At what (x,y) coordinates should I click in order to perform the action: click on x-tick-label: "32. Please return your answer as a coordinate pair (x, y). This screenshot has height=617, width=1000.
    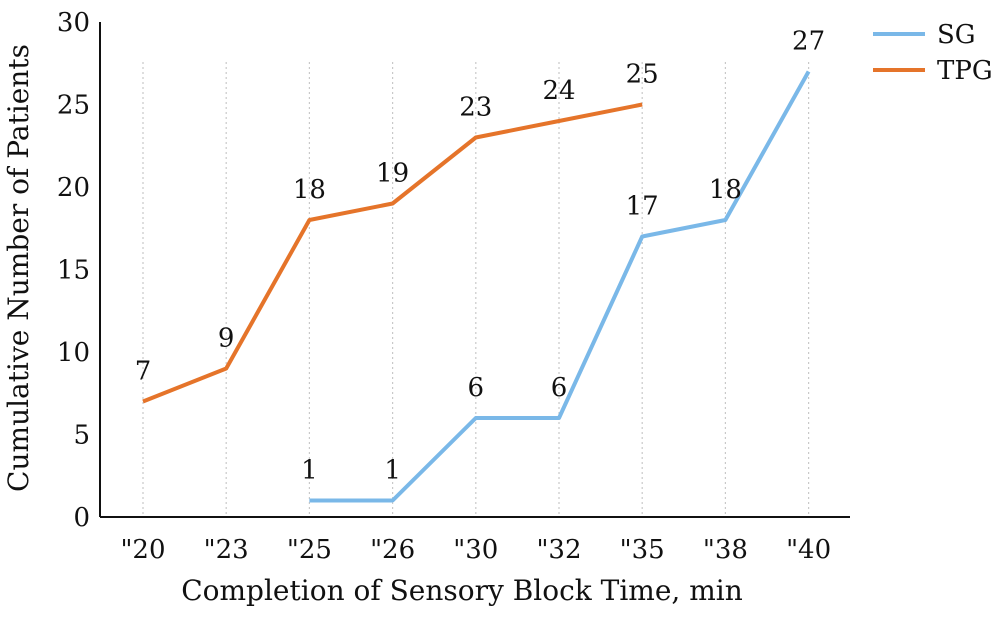
    Looking at the image, I should click on (558, 550).